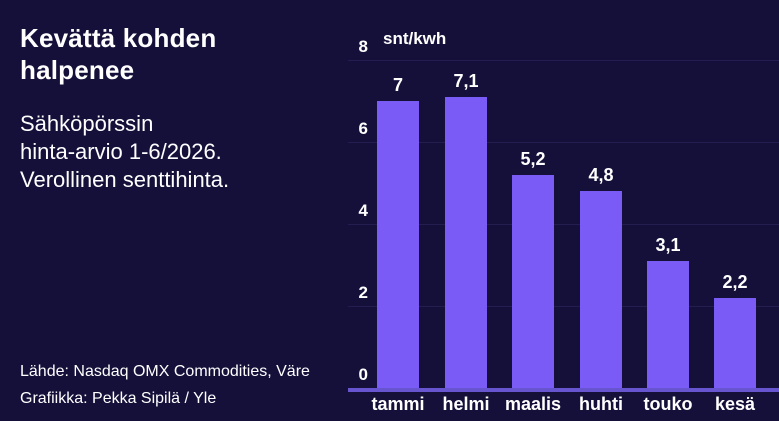  What do you see at coordinates (735, 281) in the screenshot?
I see `bar-value-label: 2,2` at bounding box center [735, 281].